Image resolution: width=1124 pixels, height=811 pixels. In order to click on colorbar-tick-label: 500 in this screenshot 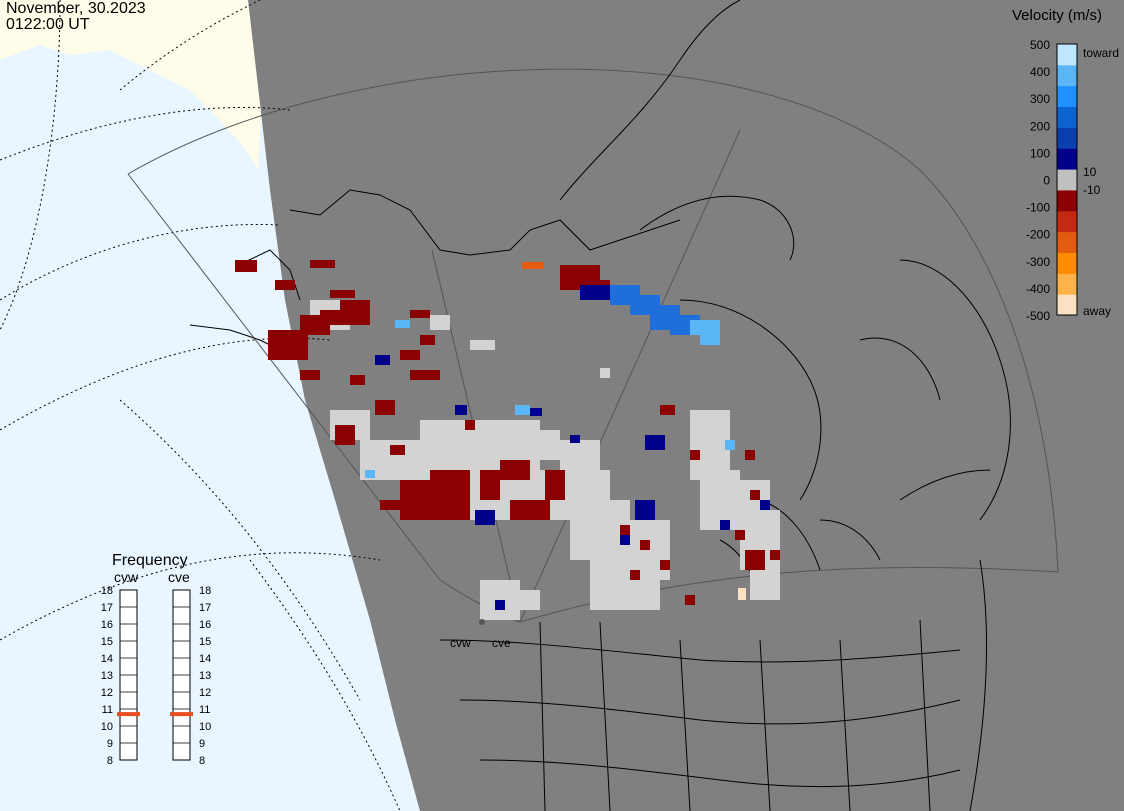, I will do `click(1040, 45)`.